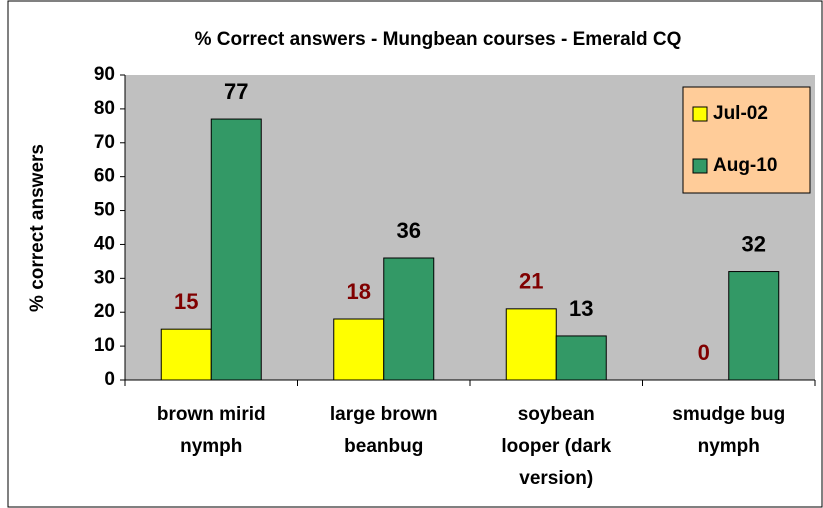 The height and width of the screenshot is (508, 823). Describe the element at coordinates (704, 352) in the screenshot. I see `data-label: 0` at that location.